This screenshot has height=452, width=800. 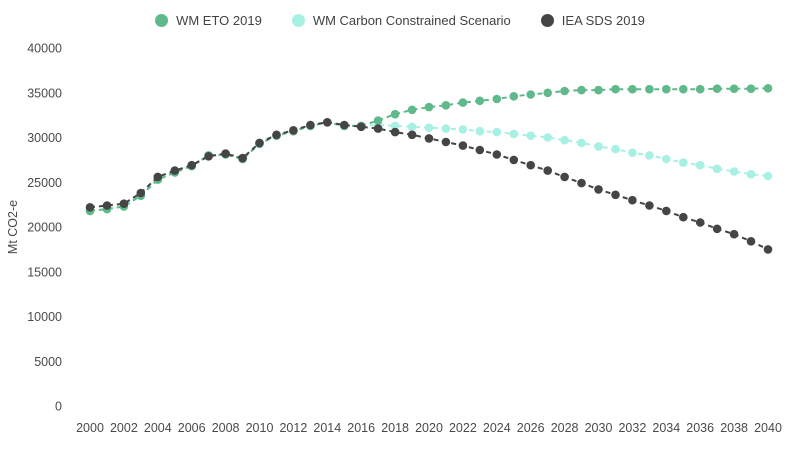 What do you see at coordinates (565, 428) in the screenshot?
I see `x-tick-label: 2028` at bounding box center [565, 428].